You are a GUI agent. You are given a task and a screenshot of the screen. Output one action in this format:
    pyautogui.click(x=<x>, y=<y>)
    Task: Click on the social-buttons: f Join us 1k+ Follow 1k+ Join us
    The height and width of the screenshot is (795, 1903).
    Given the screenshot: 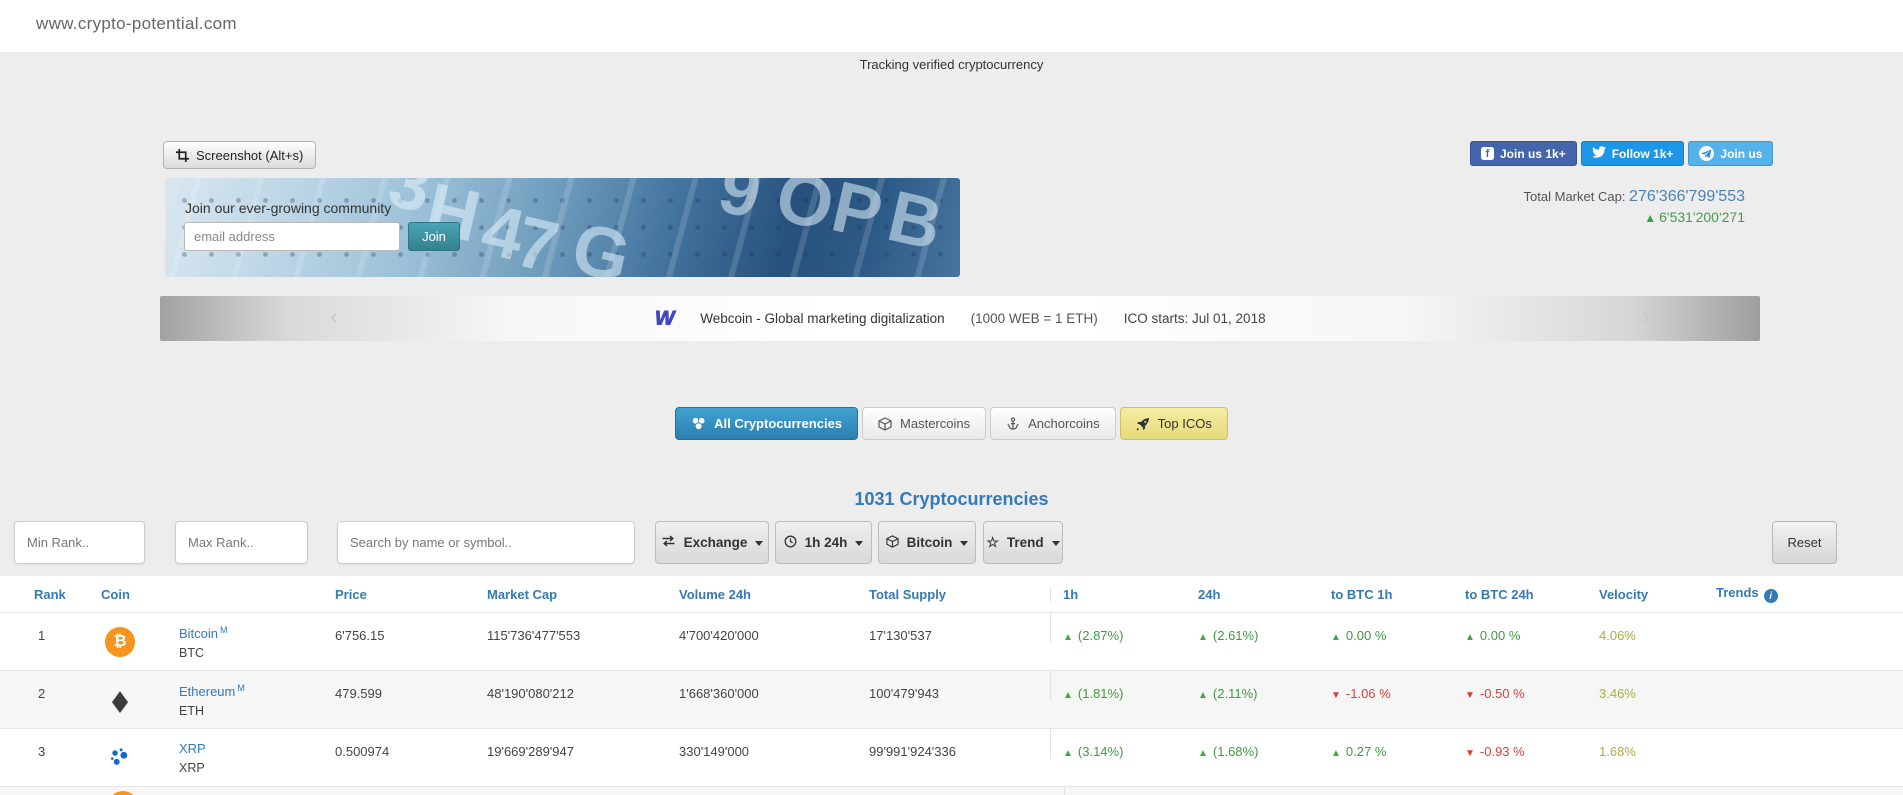 What is the action you would take?
    pyautogui.click(x=1622, y=153)
    